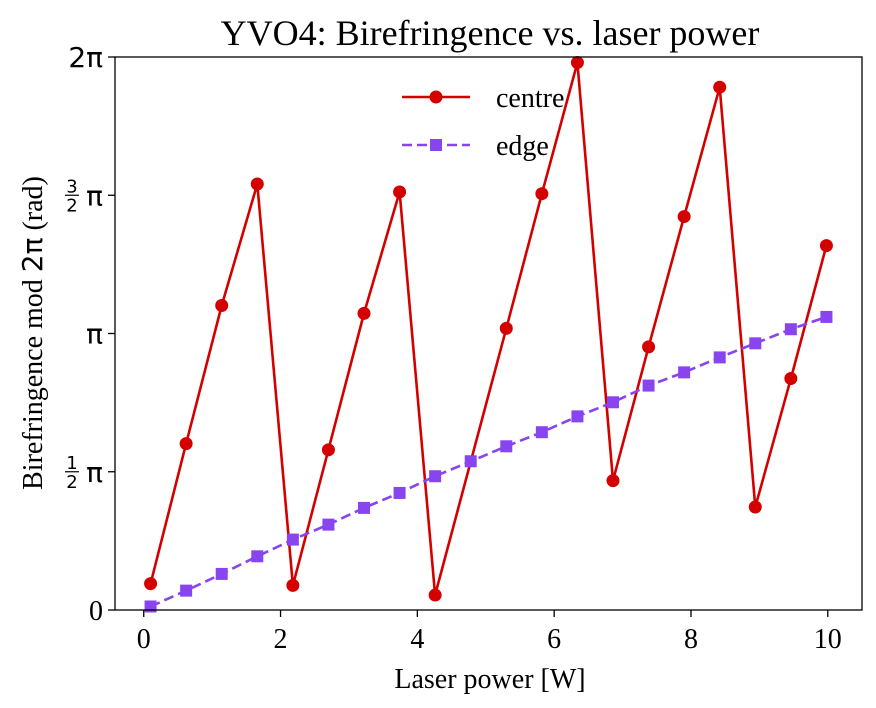 This screenshot has height=708, width=876. Describe the element at coordinates (144, 639) in the screenshot. I see `x-tick-label: 0` at that location.